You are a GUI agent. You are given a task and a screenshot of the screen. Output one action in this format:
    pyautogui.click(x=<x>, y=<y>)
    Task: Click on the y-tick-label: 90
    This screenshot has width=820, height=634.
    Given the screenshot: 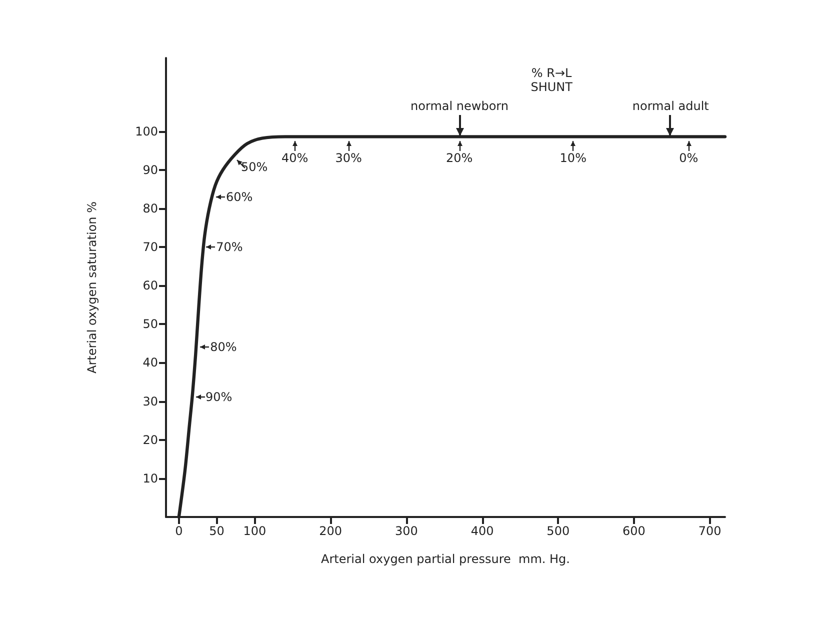 What is the action you would take?
    pyautogui.click(x=150, y=169)
    